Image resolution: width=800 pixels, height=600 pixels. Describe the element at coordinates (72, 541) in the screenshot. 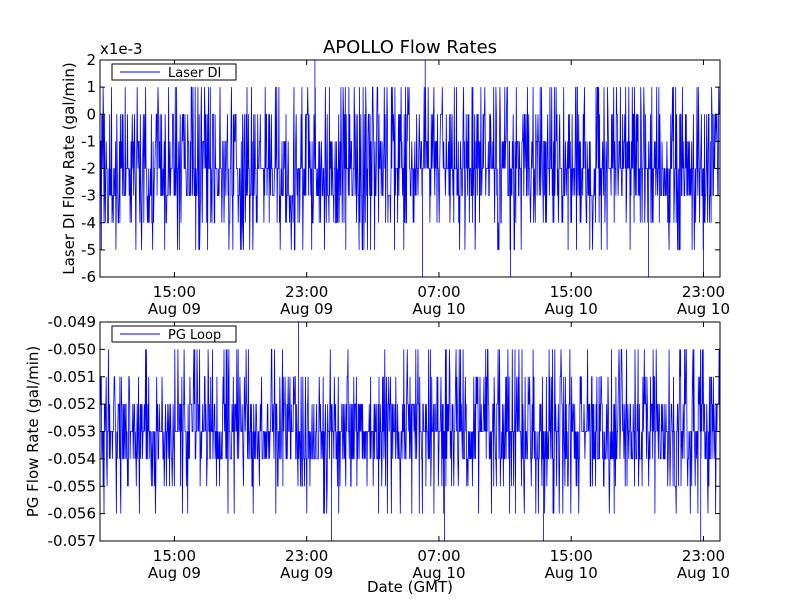

I see `y-tick-label: -0.057` at that location.